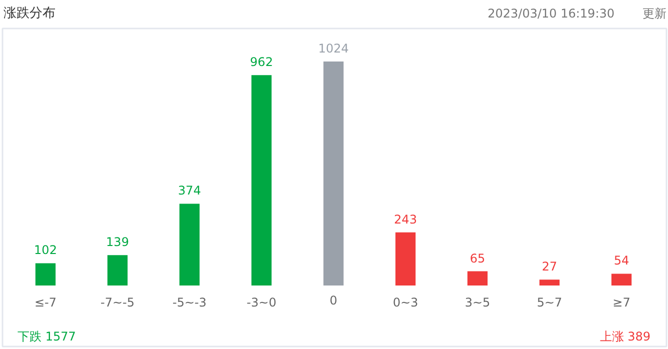 The width and height of the screenshot is (668, 349). I want to click on data-label: 102, so click(45, 250).